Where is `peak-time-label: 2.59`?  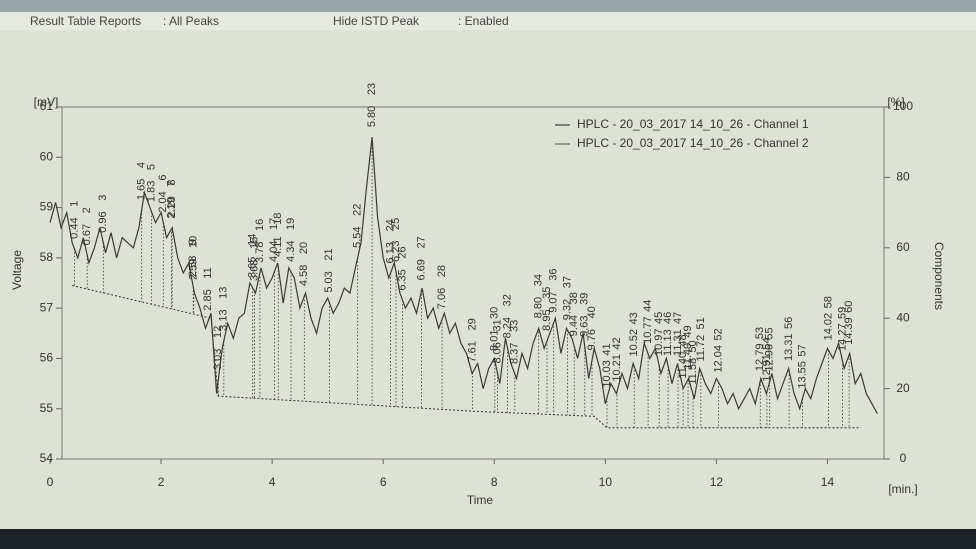 peak-time-label: 2.59 is located at coordinates (194, 269).